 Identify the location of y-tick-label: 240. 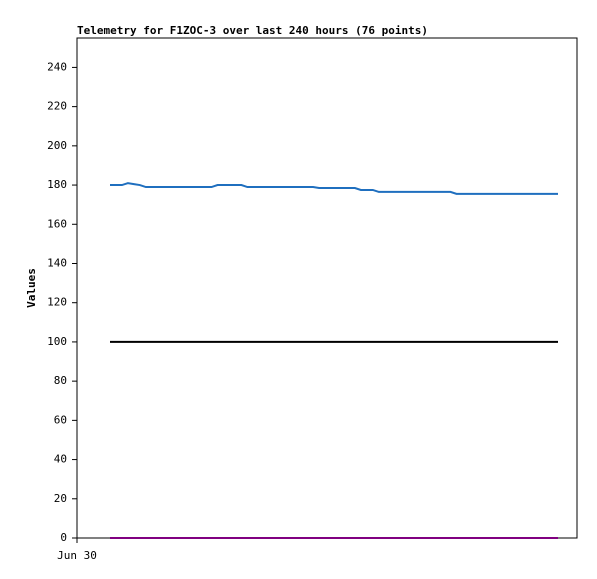
(57, 66).